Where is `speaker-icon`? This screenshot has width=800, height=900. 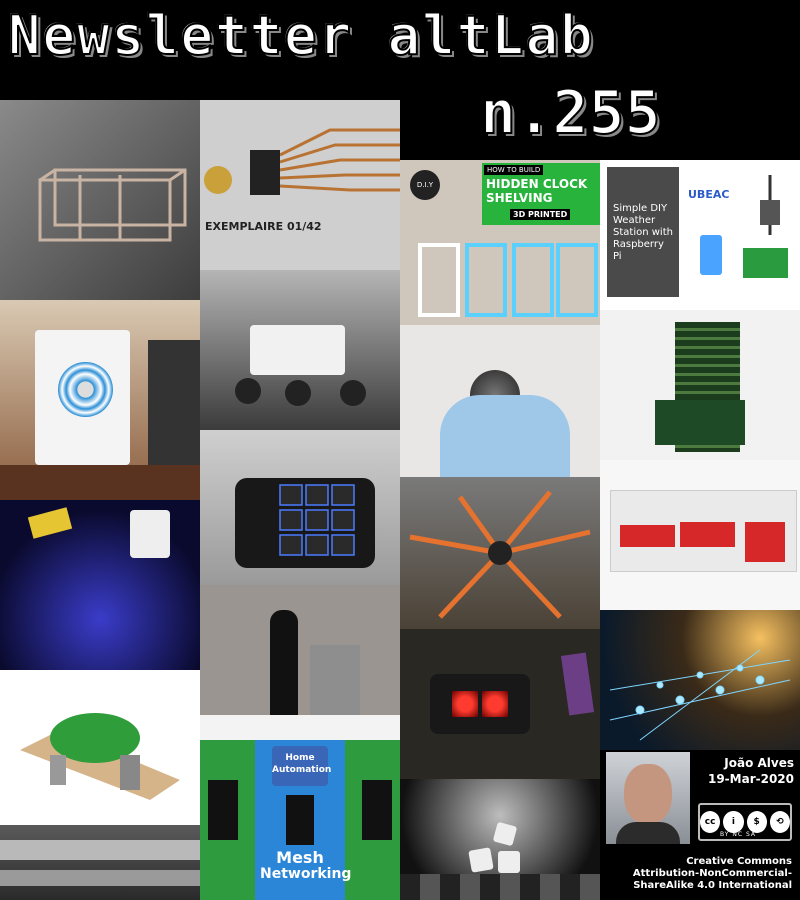 speaker-icon is located at coordinates (174, 405).